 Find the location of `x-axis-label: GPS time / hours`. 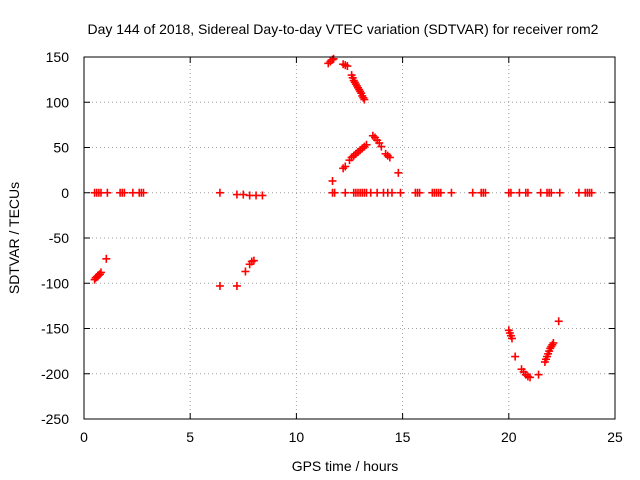

x-axis-label: GPS time / hours is located at coordinates (345, 466).